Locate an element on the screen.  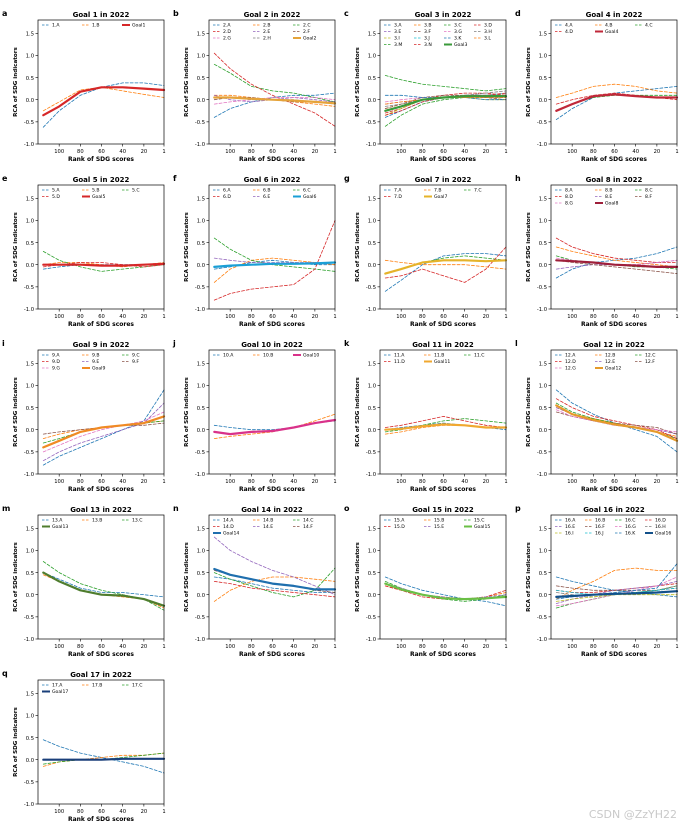
legend-label: 10.A is located at coordinates (228, 356).